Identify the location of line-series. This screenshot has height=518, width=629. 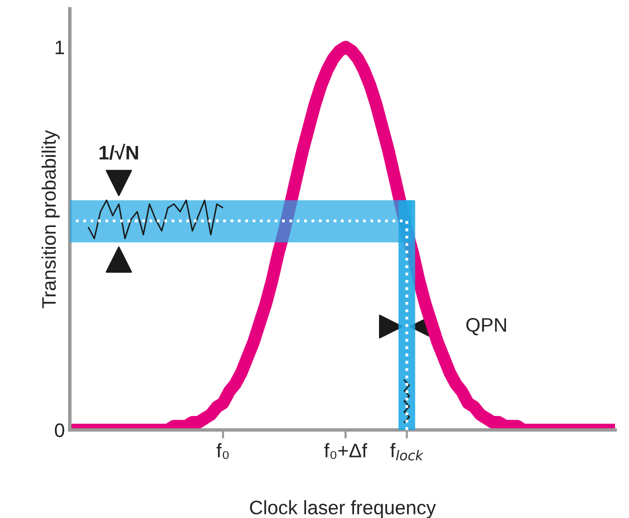
(156, 220).